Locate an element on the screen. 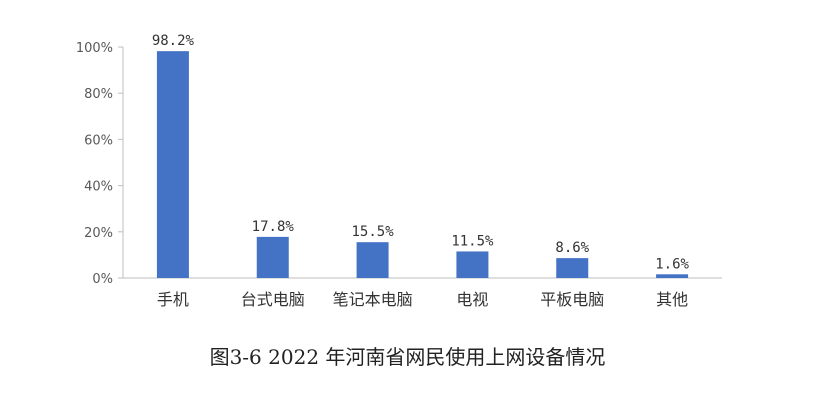 This screenshot has height=401, width=815. category-label: 手机 is located at coordinates (173, 299).